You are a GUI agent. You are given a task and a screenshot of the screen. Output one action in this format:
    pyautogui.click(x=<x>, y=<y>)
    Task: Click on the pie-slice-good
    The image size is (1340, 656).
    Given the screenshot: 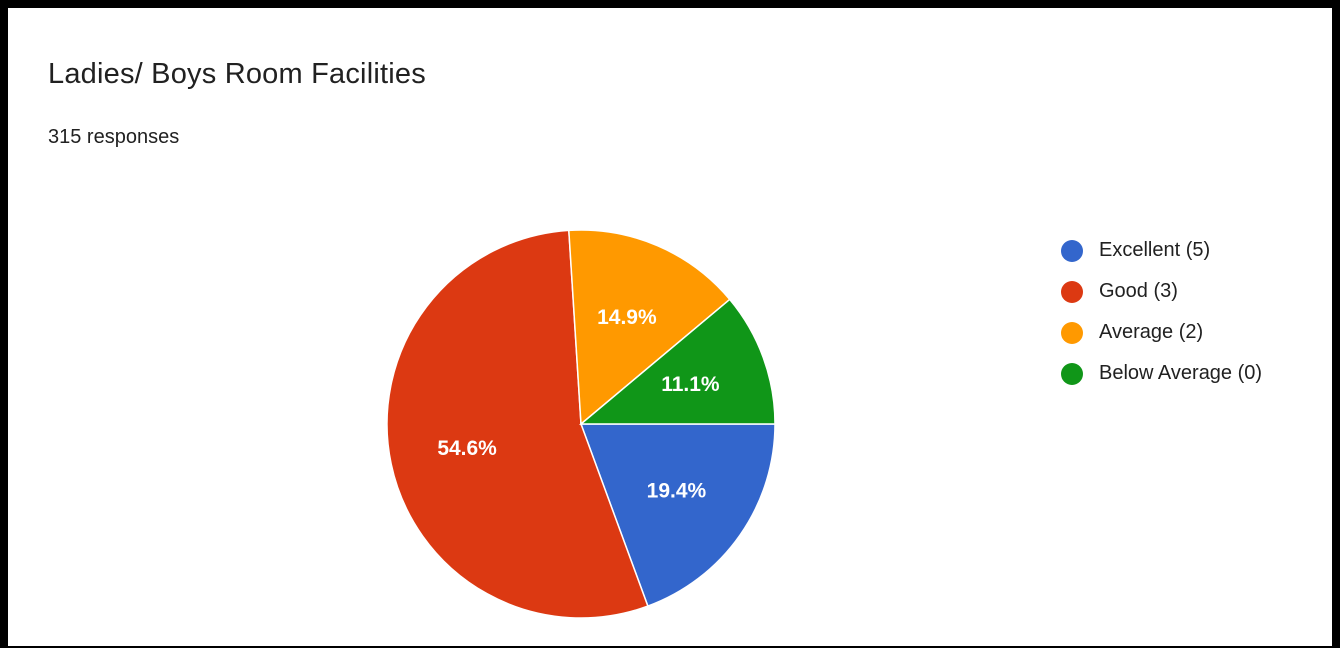 What is the action you would take?
    pyautogui.click(x=517, y=424)
    